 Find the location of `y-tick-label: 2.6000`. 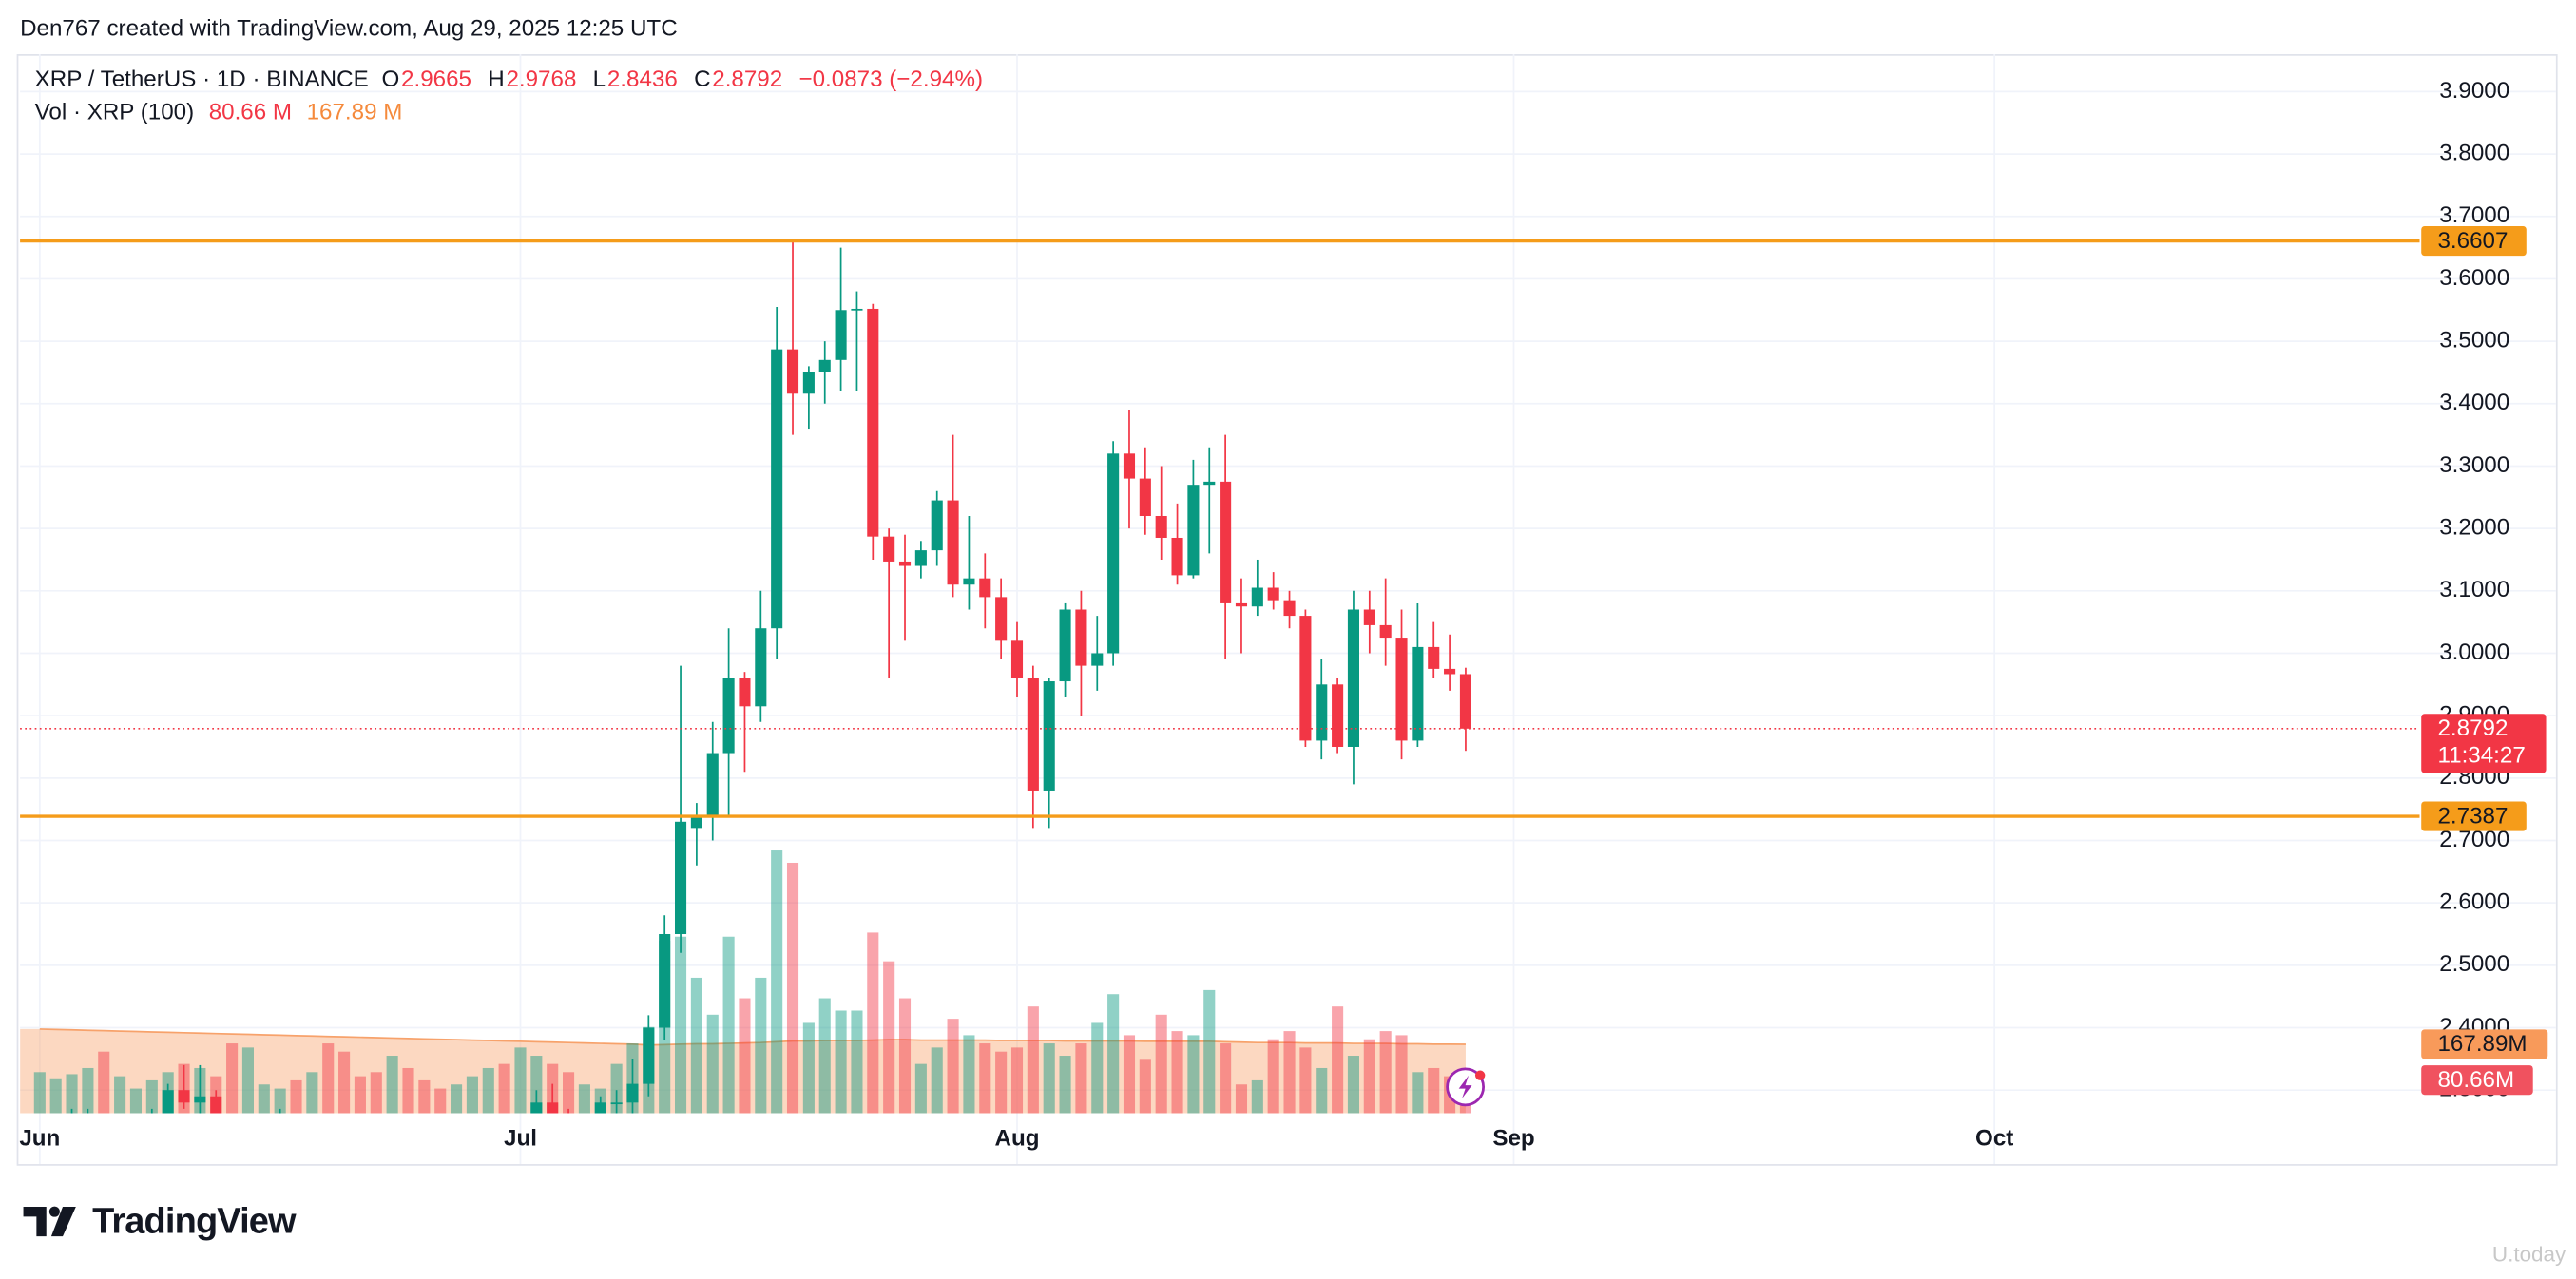

y-tick-label: 2.6000 is located at coordinates (2474, 902).